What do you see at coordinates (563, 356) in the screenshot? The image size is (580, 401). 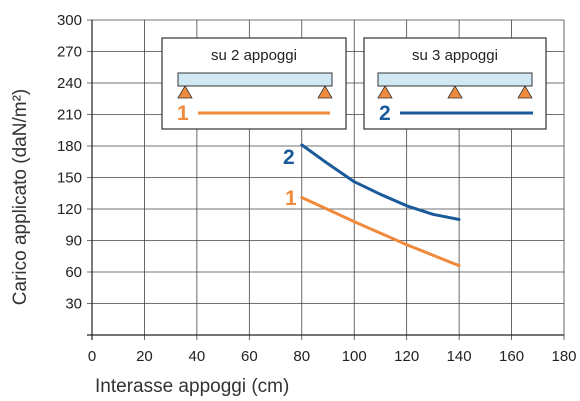 I see `x-tick-label: 180` at bounding box center [563, 356].